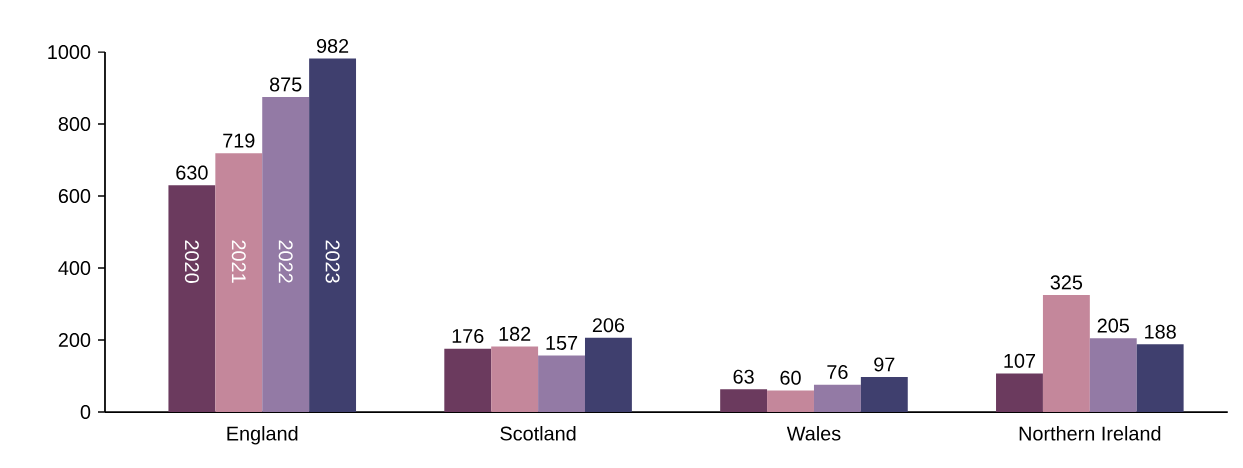  What do you see at coordinates (74, 340) in the screenshot?
I see `y-tick-label: 200` at bounding box center [74, 340].